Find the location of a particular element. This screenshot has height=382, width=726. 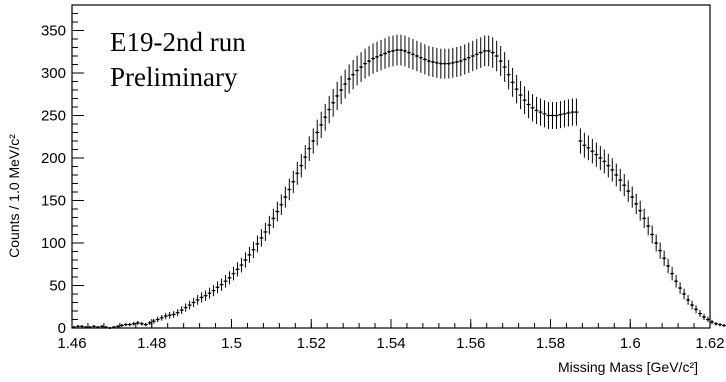

y-tick-label: 0 is located at coordinates (62, 328).